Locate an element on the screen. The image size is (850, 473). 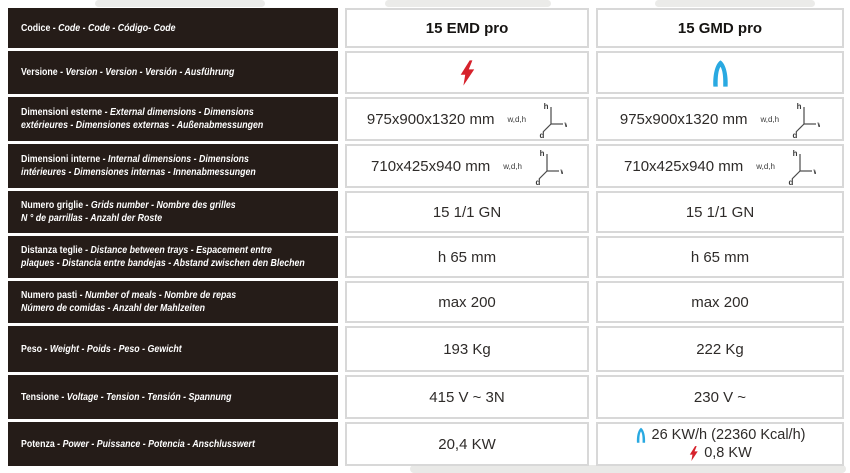
top-page-shadow-center is located at coordinates (468, 3).